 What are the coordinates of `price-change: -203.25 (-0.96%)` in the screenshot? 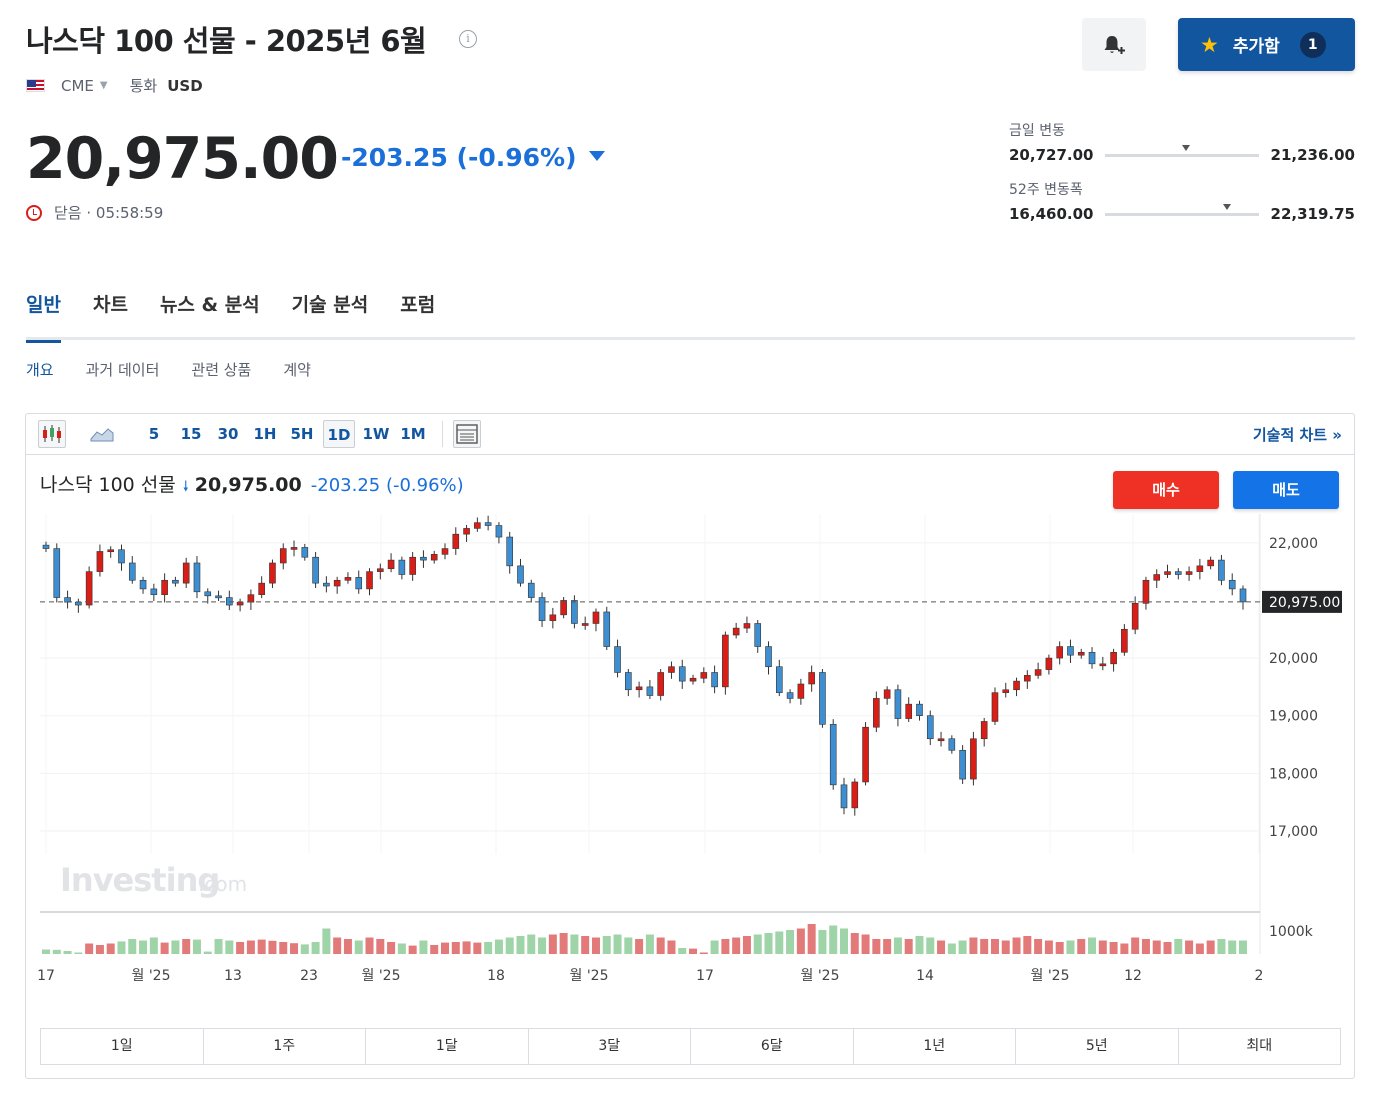 It's located at (459, 157).